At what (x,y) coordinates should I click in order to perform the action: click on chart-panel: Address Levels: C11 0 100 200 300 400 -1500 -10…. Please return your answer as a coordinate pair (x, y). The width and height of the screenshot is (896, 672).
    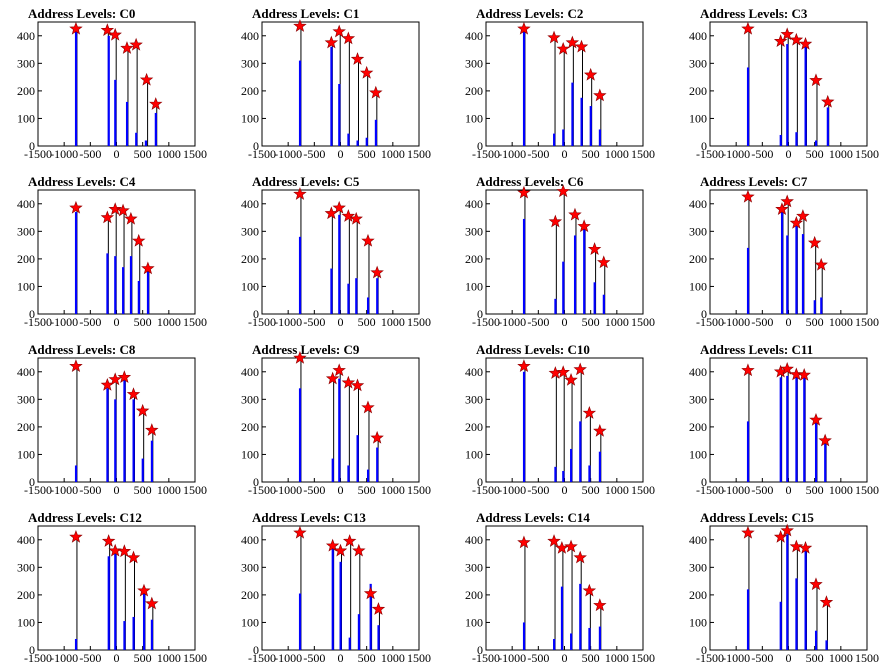
    Looking at the image, I should click on (784, 420).